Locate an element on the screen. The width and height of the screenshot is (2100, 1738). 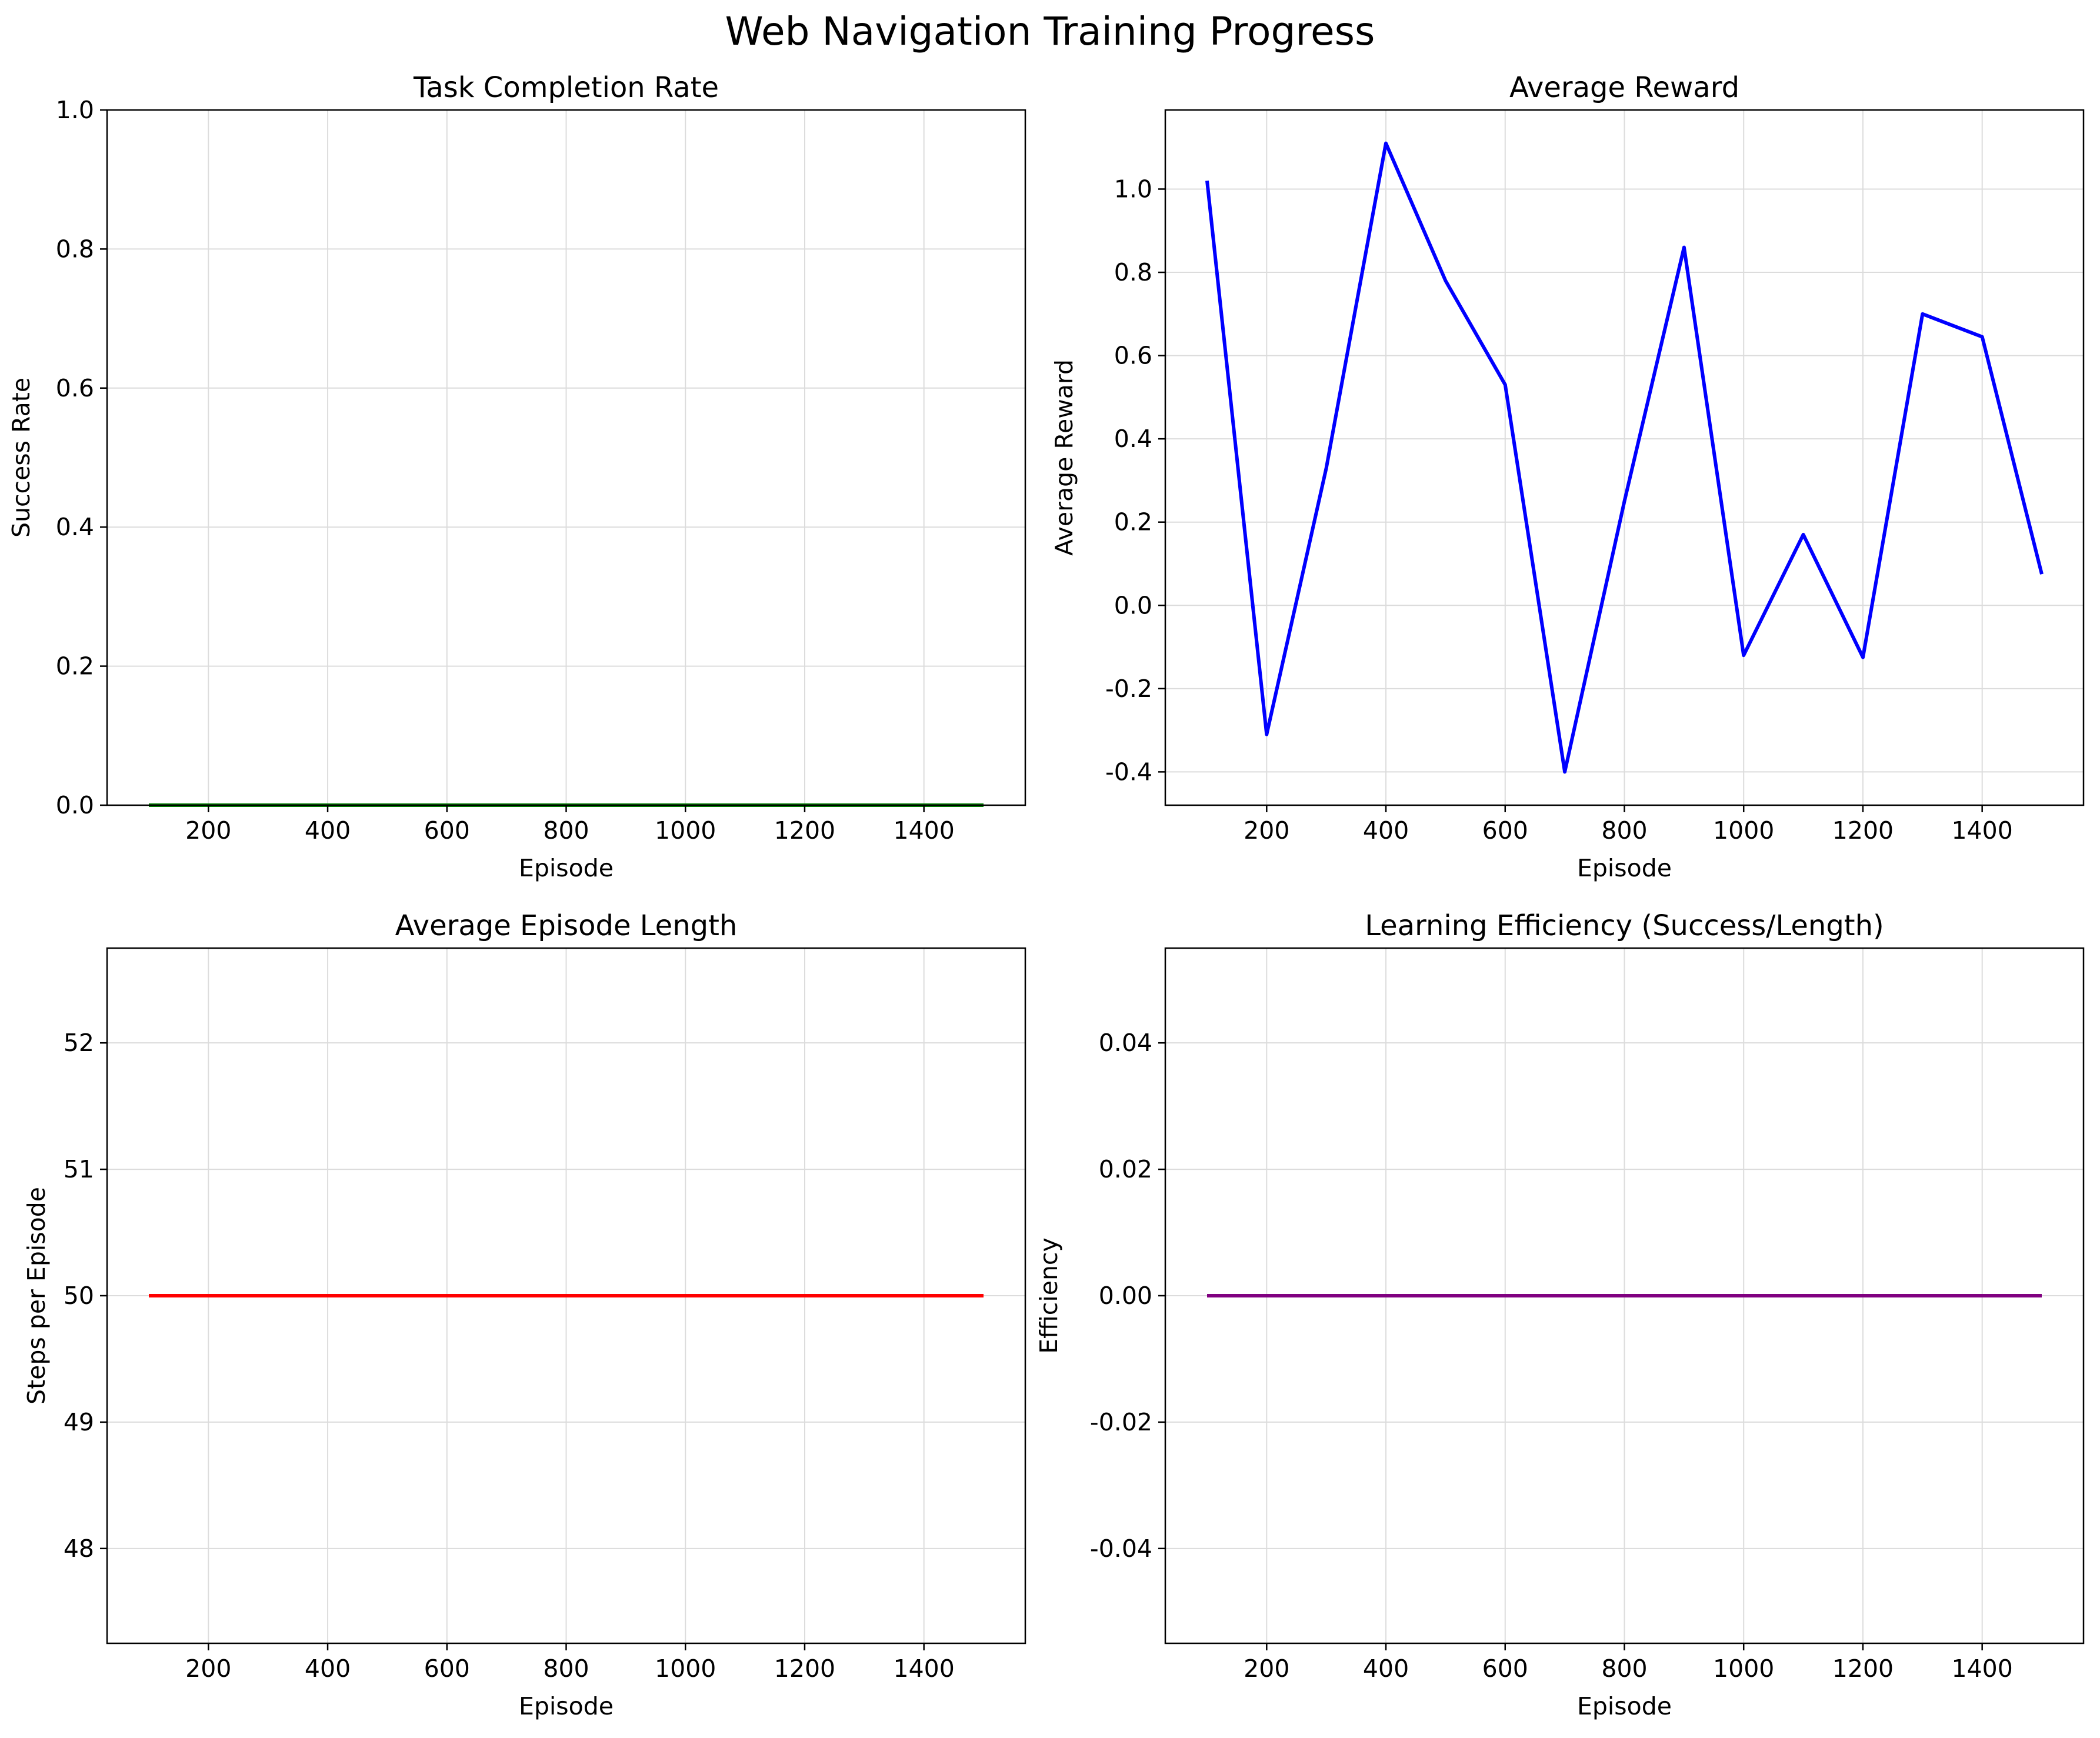
y-axis-label: Efficiency is located at coordinates (1049, 1295).